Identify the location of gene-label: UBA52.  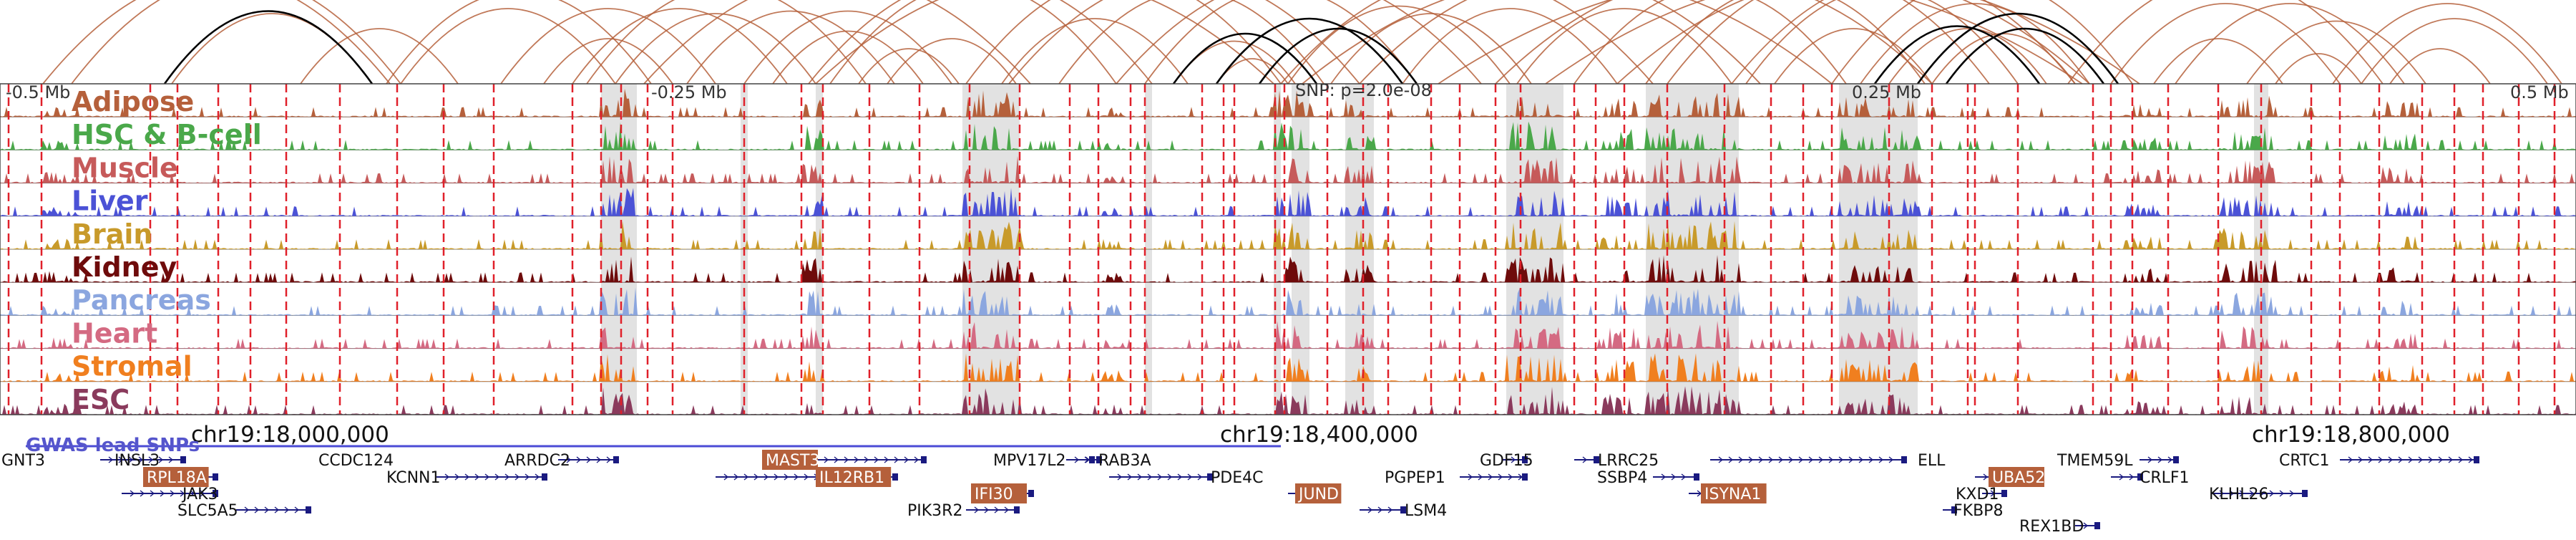
(2018, 478).